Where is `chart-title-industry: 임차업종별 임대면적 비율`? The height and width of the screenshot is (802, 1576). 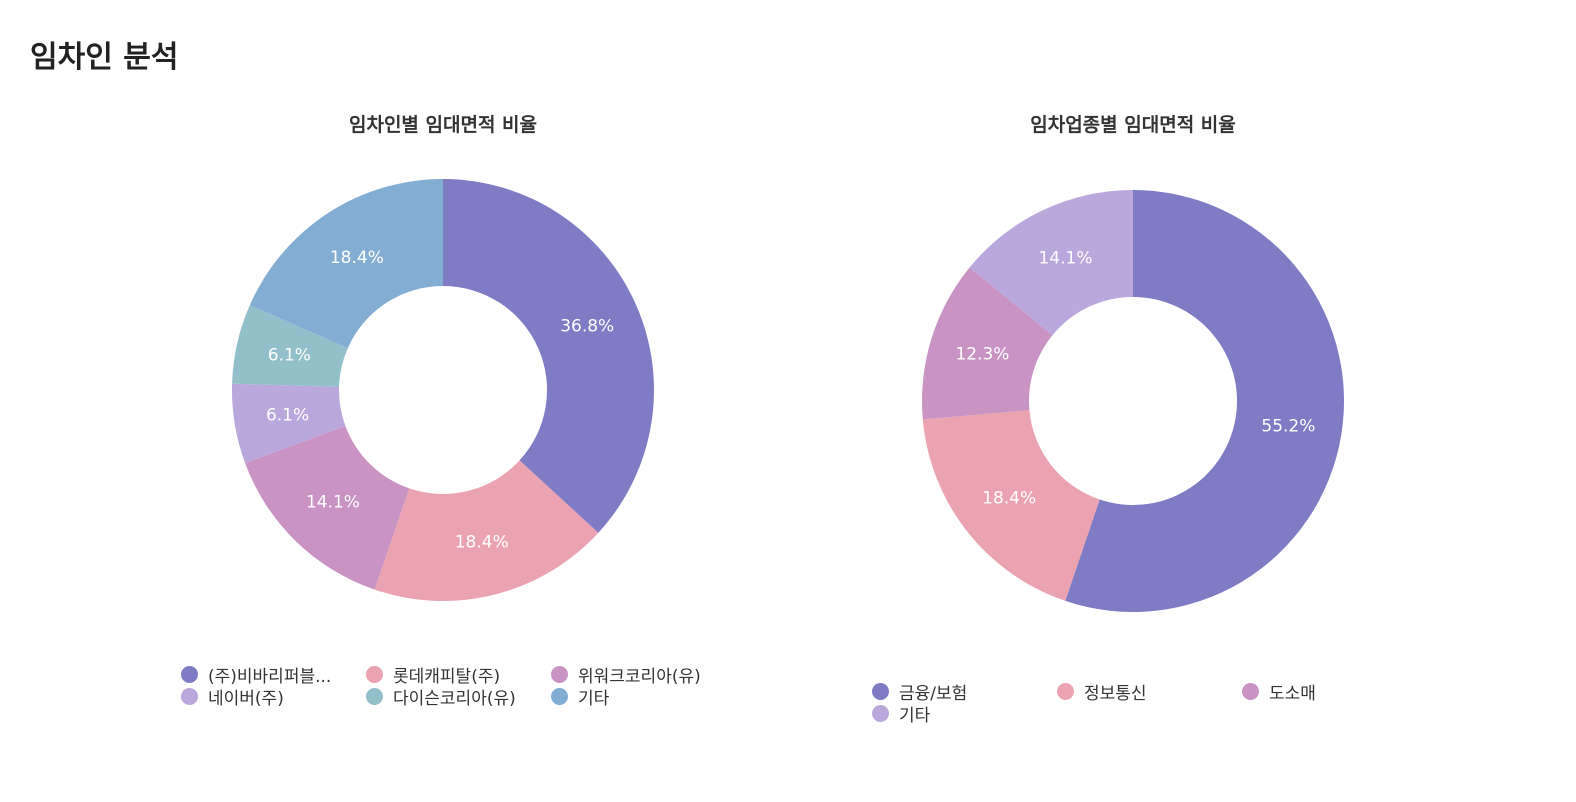
chart-title-industry: 임차업종별 임대면적 비율 is located at coordinates (1133, 125).